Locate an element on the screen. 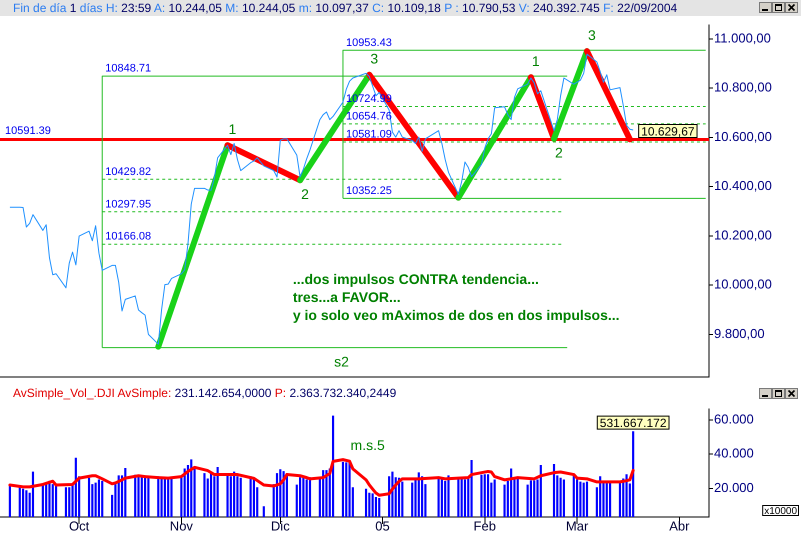  x-tick-label: Abr is located at coordinates (679, 526).